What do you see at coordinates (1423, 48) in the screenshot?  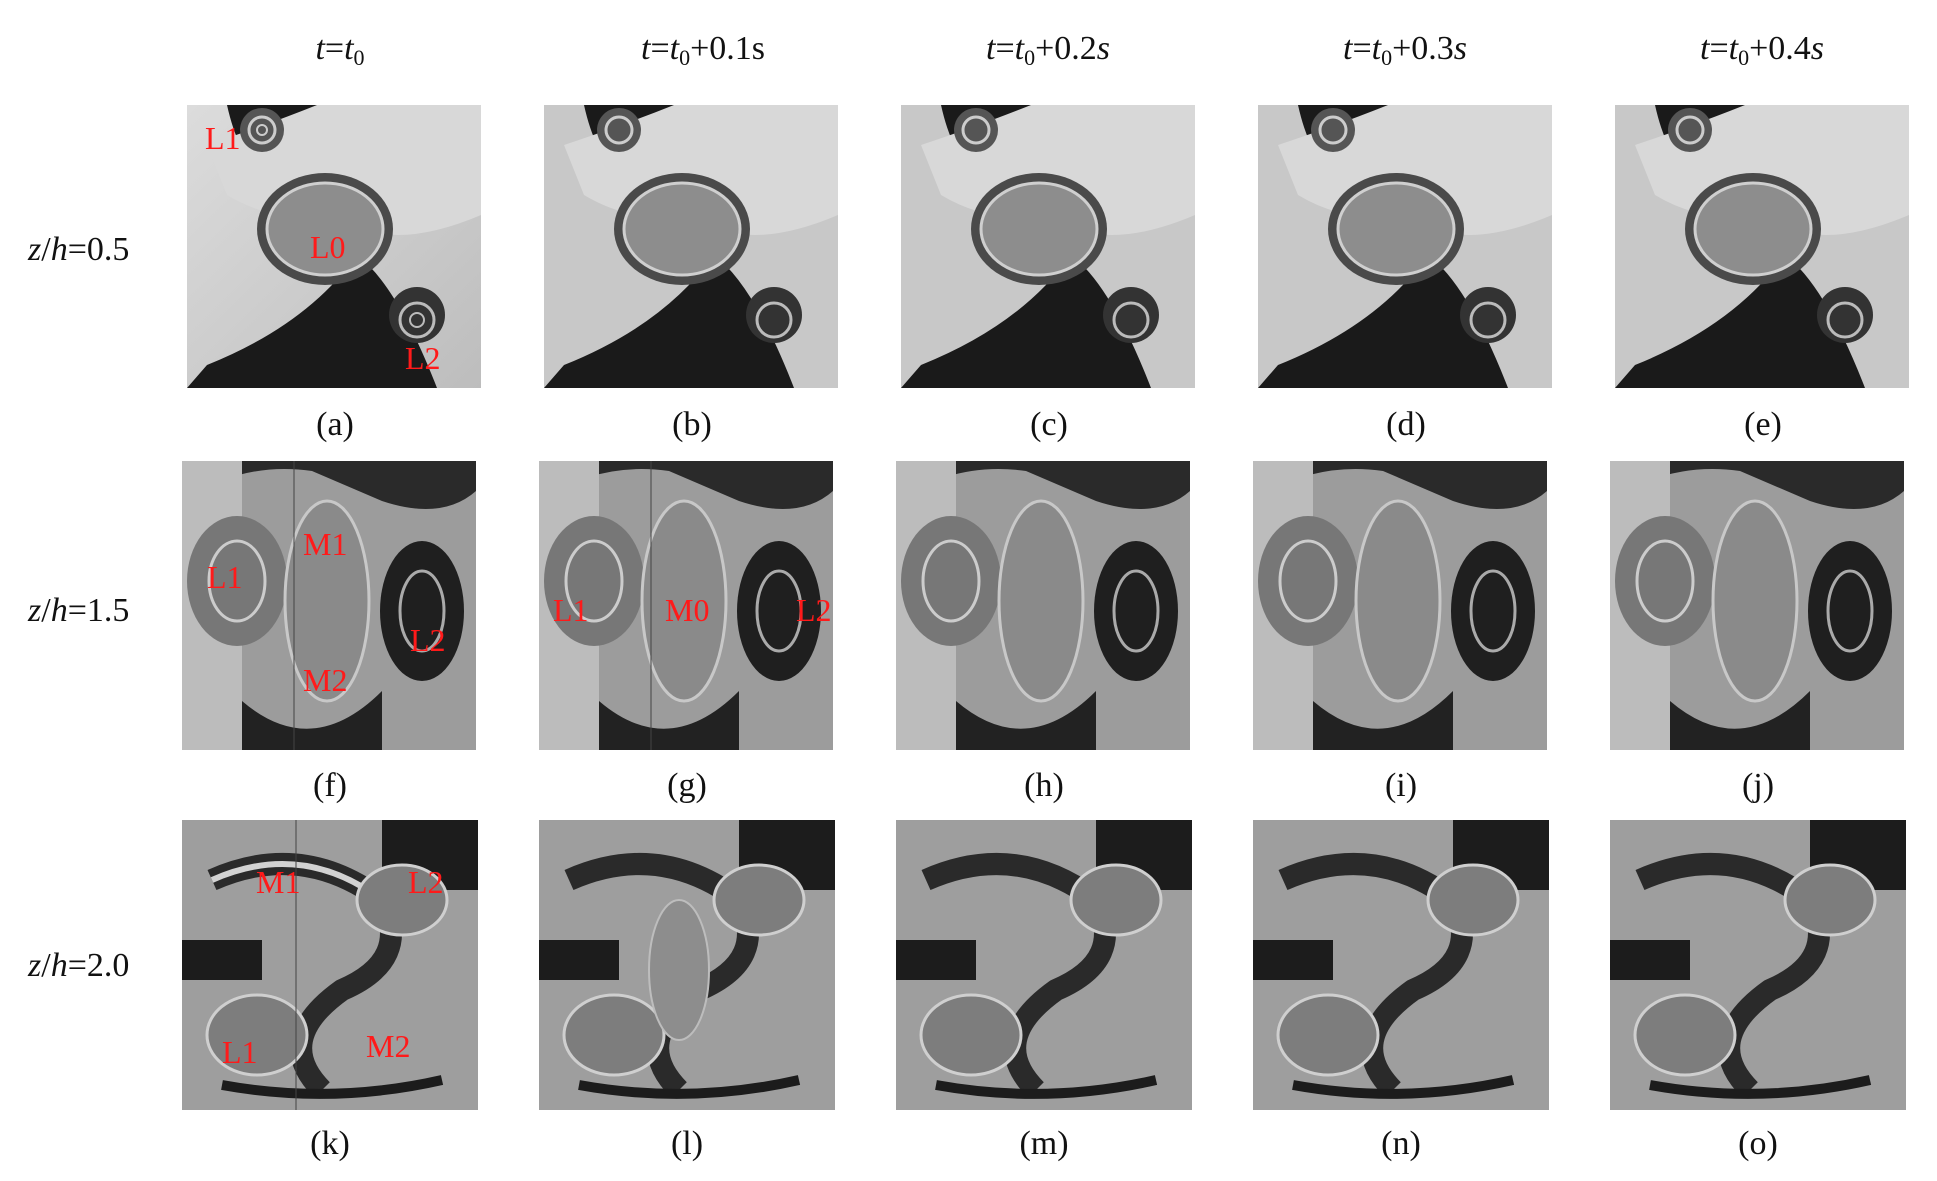 I see `time-offset: +0.3` at bounding box center [1423, 48].